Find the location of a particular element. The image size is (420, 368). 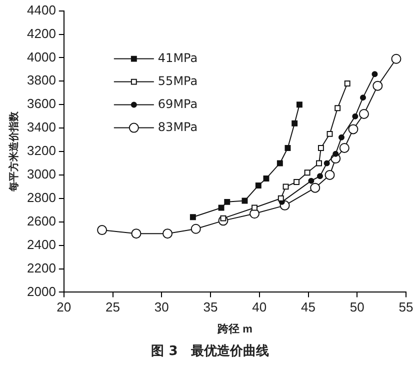

y-tick-label: 3400 is located at coordinates (41, 127).